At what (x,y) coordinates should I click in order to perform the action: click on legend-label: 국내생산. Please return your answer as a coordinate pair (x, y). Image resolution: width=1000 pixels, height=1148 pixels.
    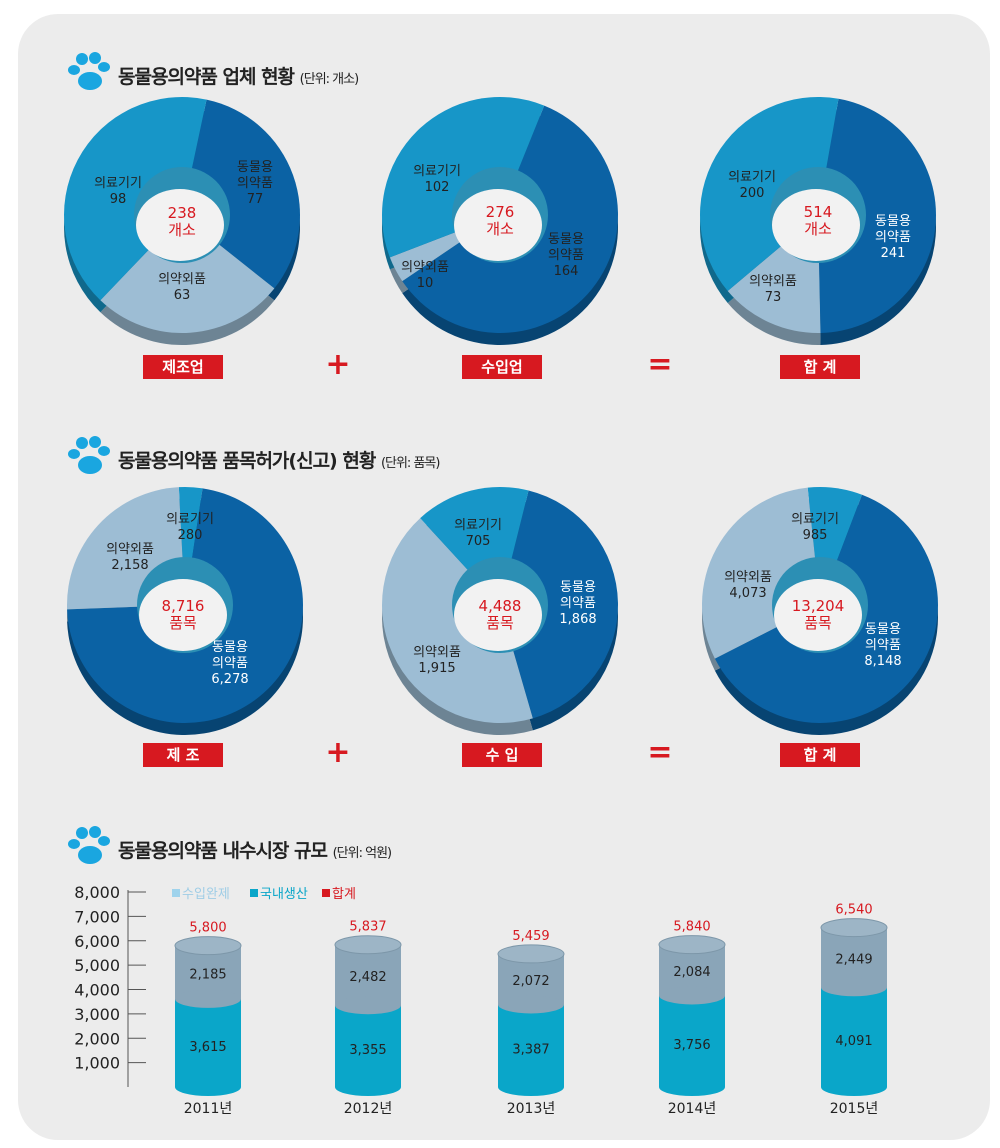
    Looking at the image, I should click on (284, 894).